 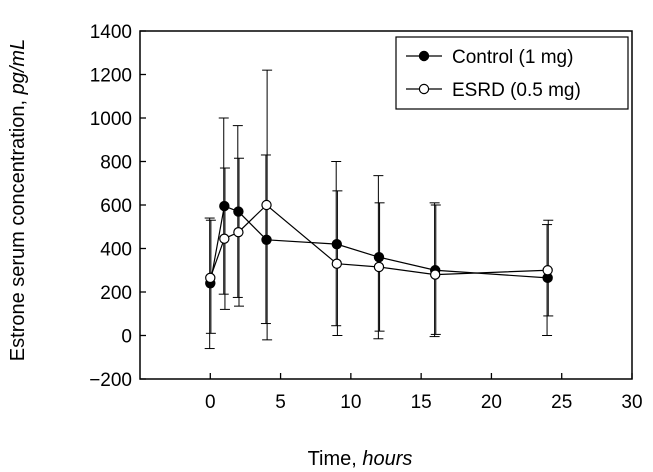 What do you see at coordinates (116, 206) in the screenshot?
I see `y-tick-label: 600` at bounding box center [116, 206].